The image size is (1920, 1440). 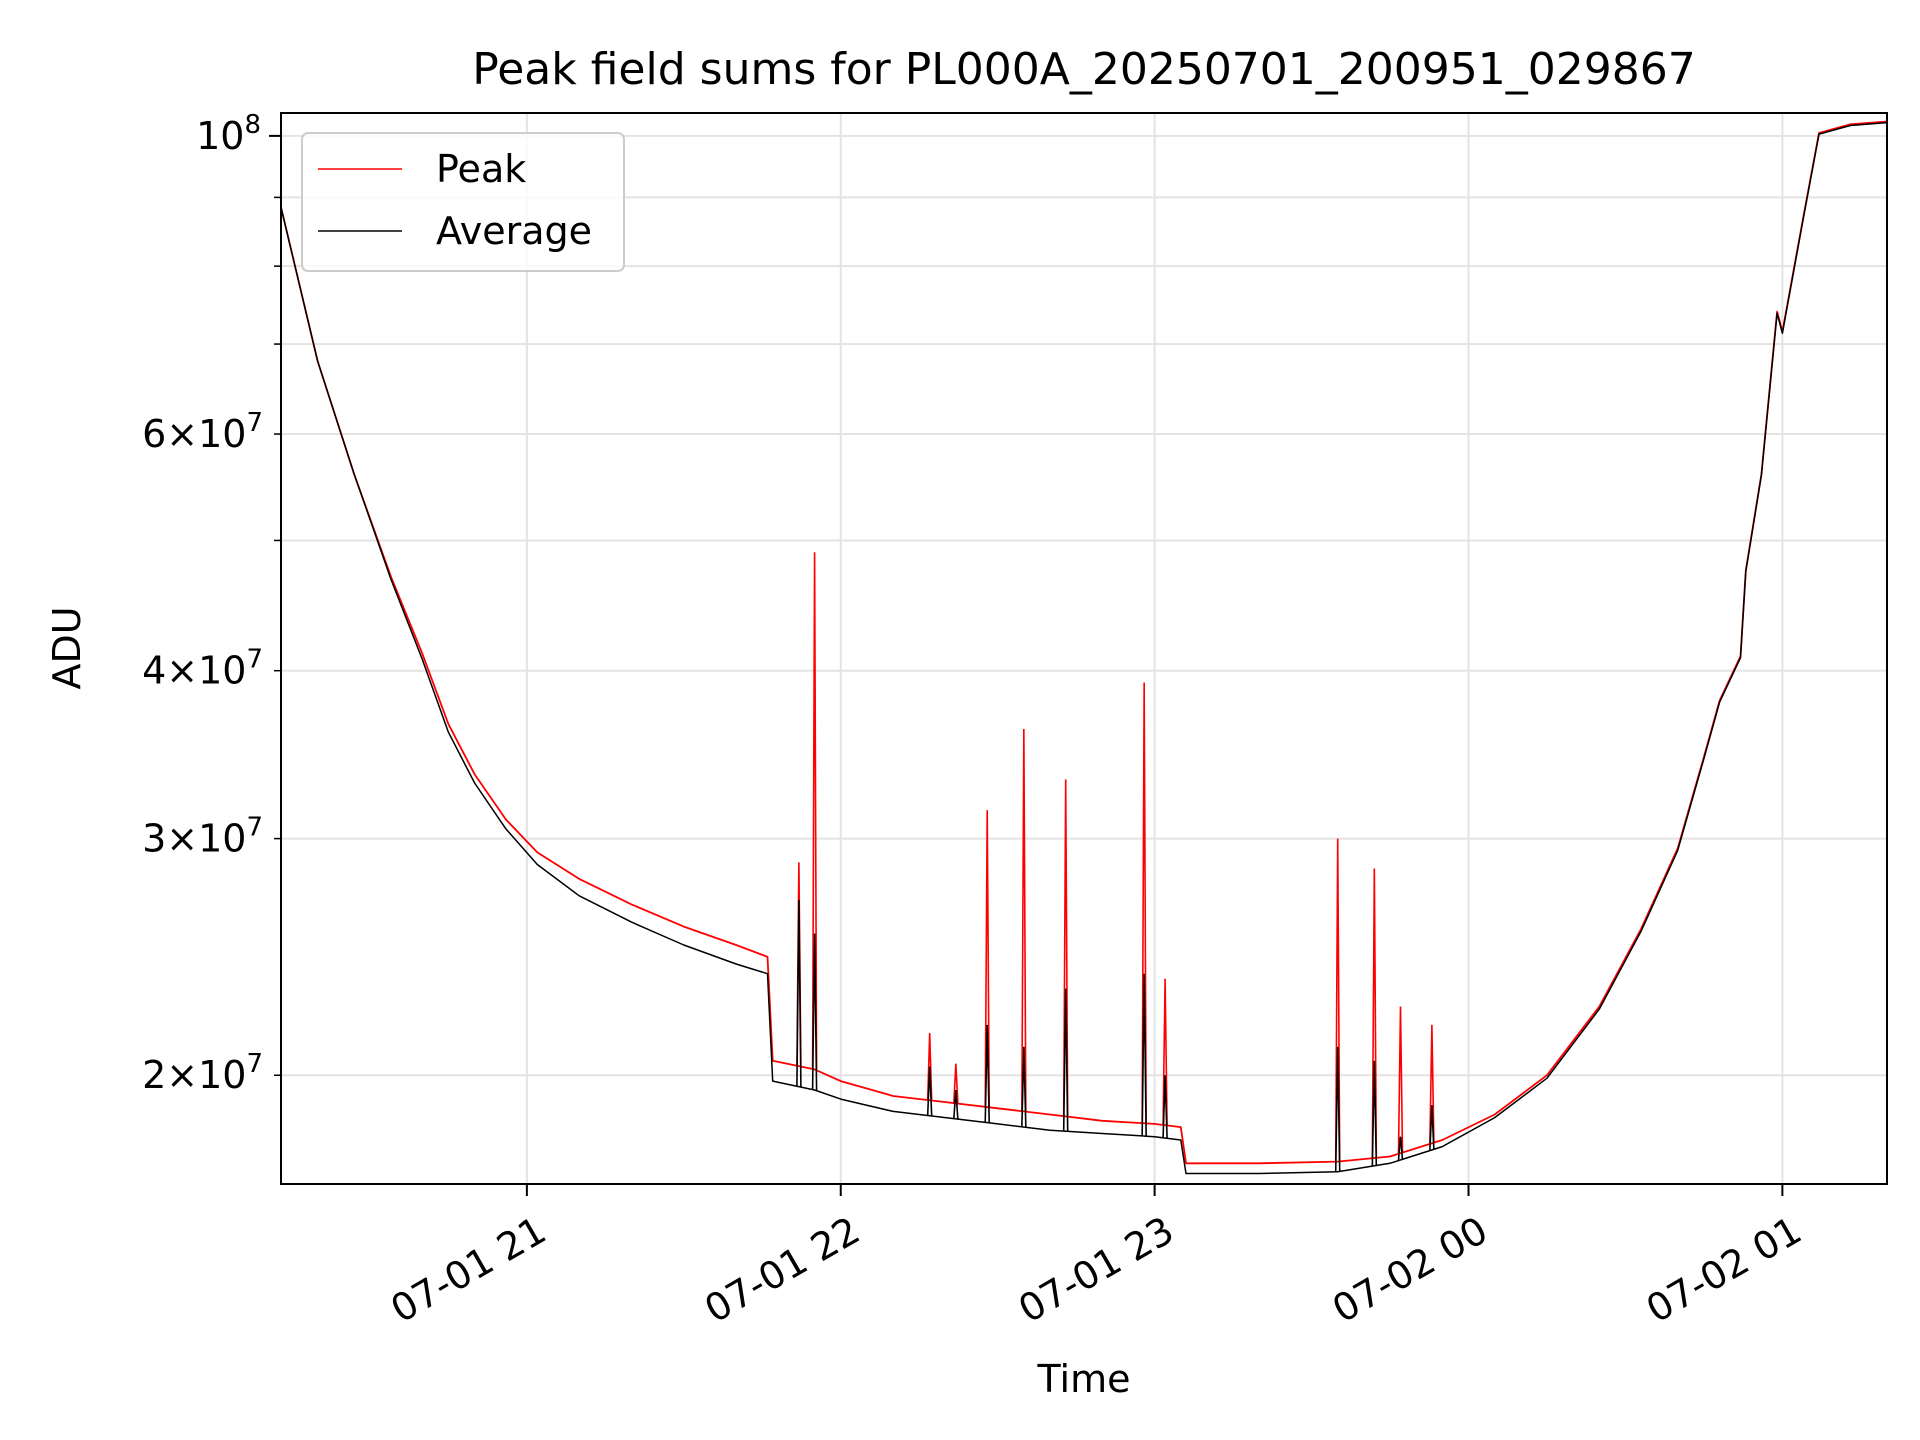 I want to click on legend-box, so click(x=463, y=202).